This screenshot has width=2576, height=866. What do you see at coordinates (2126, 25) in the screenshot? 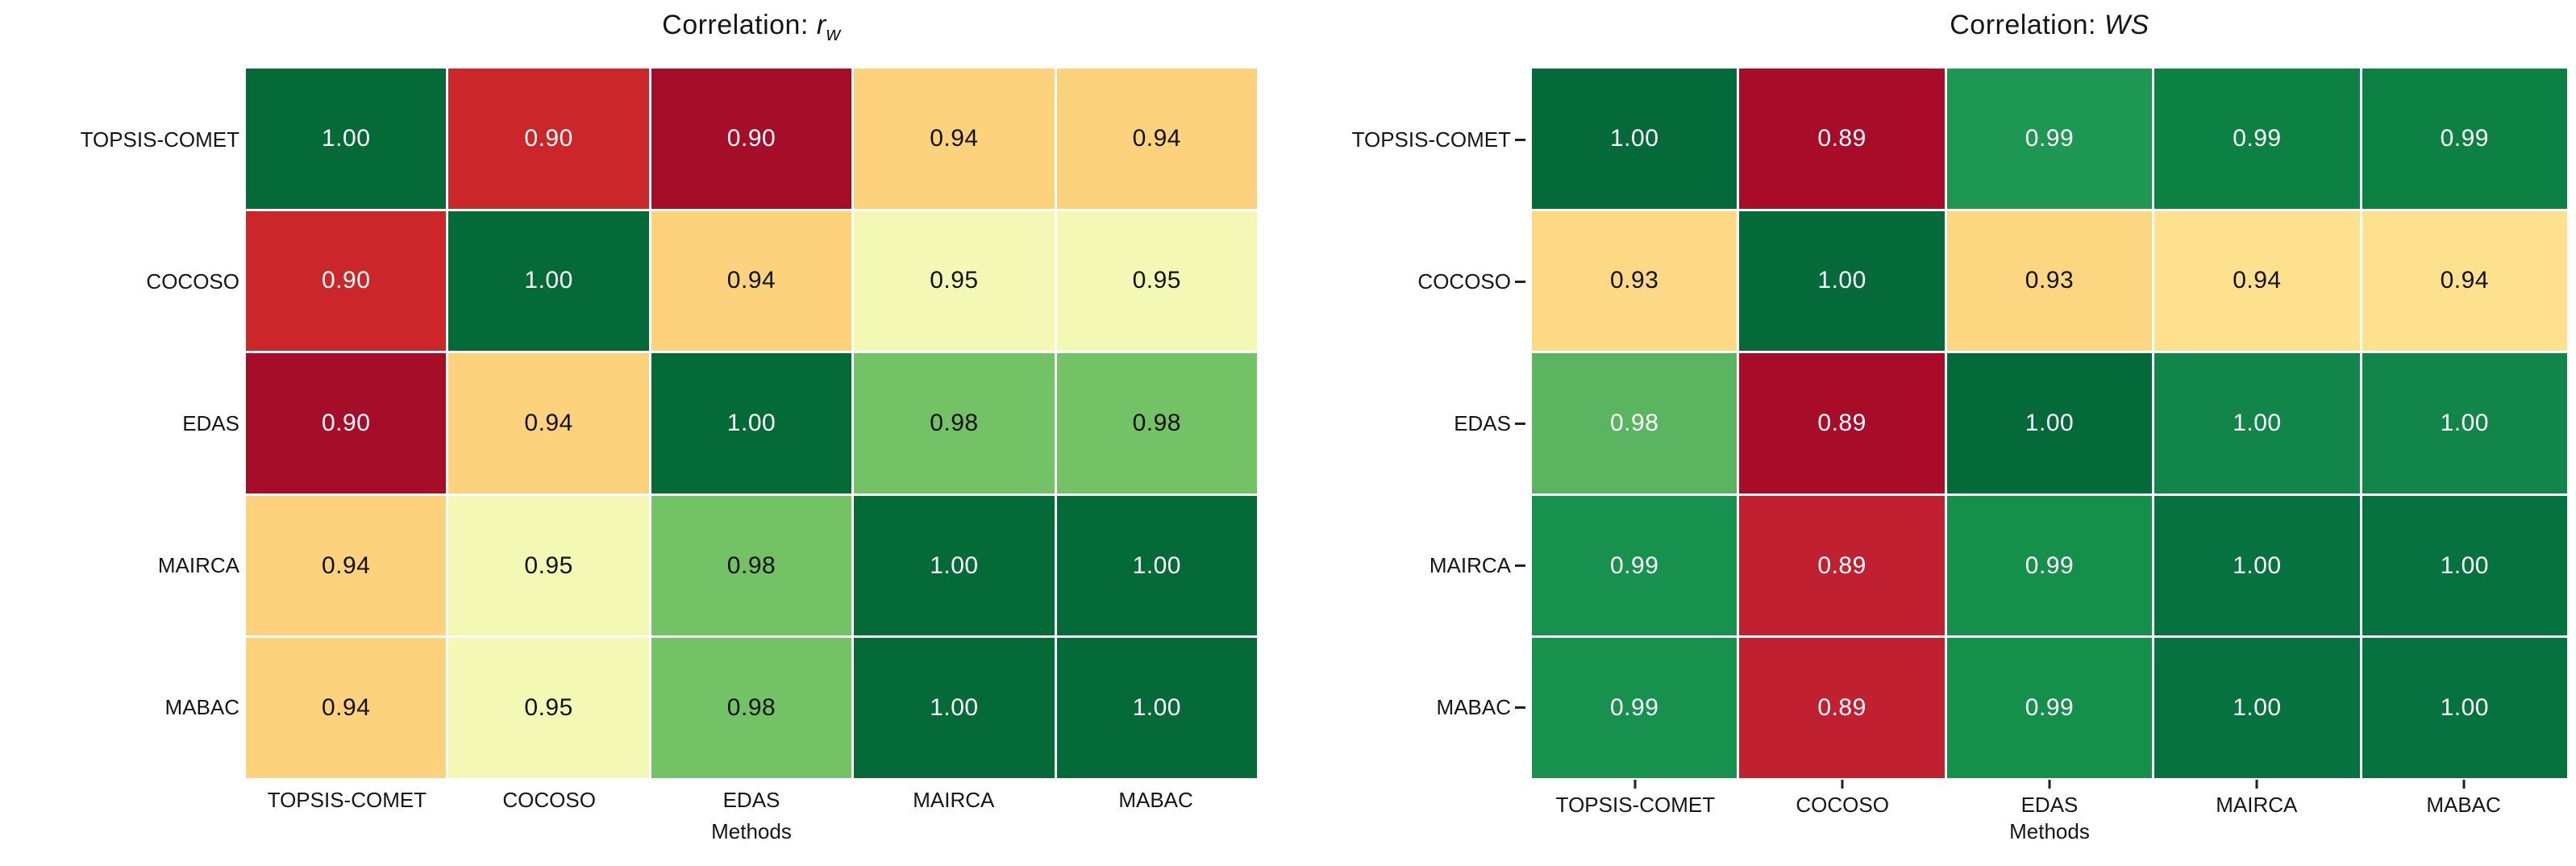
I see `chart-title-symbol: WS` at bounding box center [2126, 25].